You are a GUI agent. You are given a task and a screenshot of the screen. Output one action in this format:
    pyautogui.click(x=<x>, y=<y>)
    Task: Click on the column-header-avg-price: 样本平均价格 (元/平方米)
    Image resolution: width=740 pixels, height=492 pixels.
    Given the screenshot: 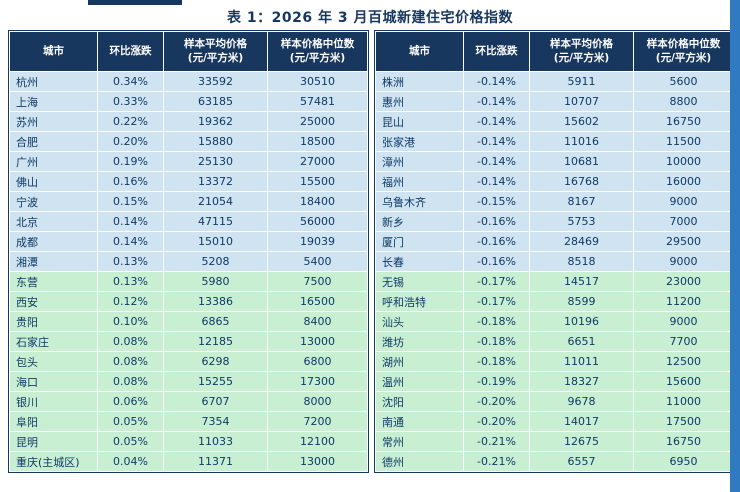 What is the action you would take?
    pyautogui.click(x=215, y=51)
    